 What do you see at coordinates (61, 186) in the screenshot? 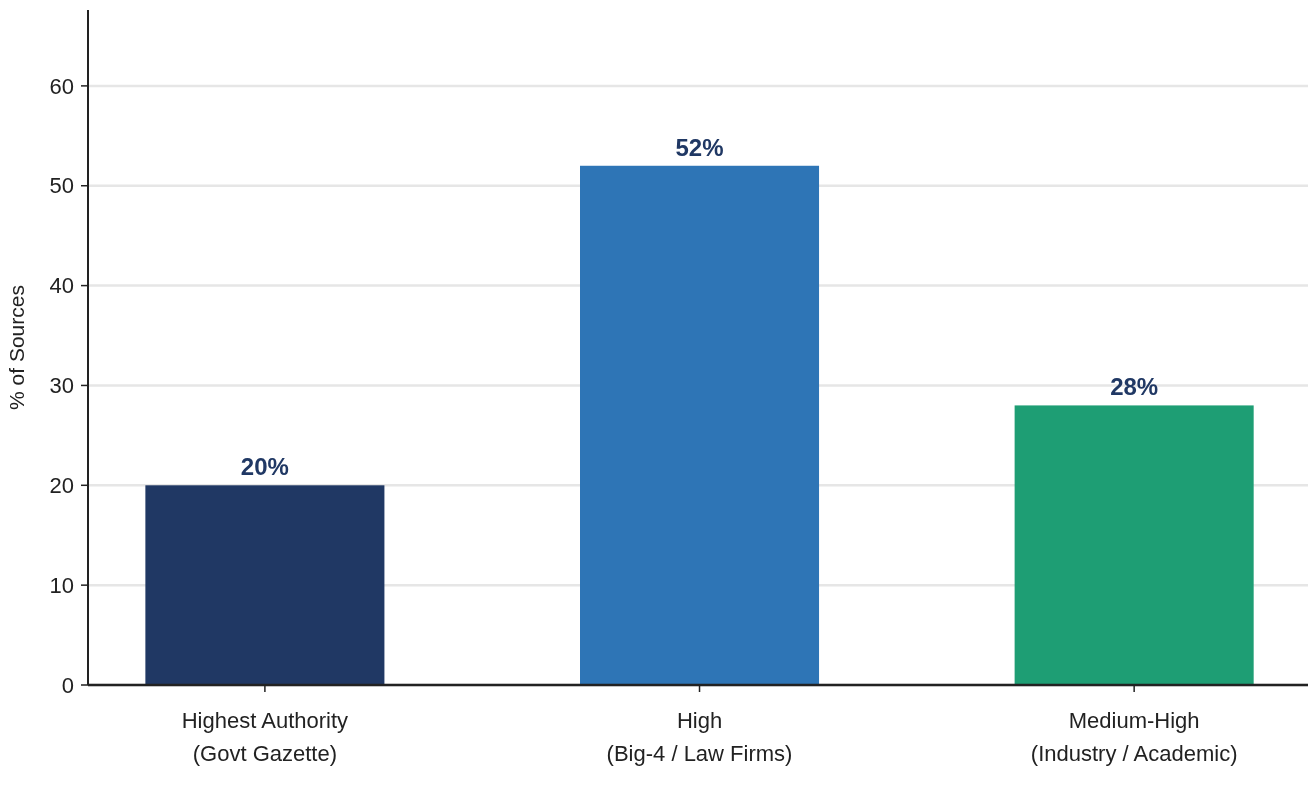
I see `y-tick-label: 50` at bounding box center [61, 186].